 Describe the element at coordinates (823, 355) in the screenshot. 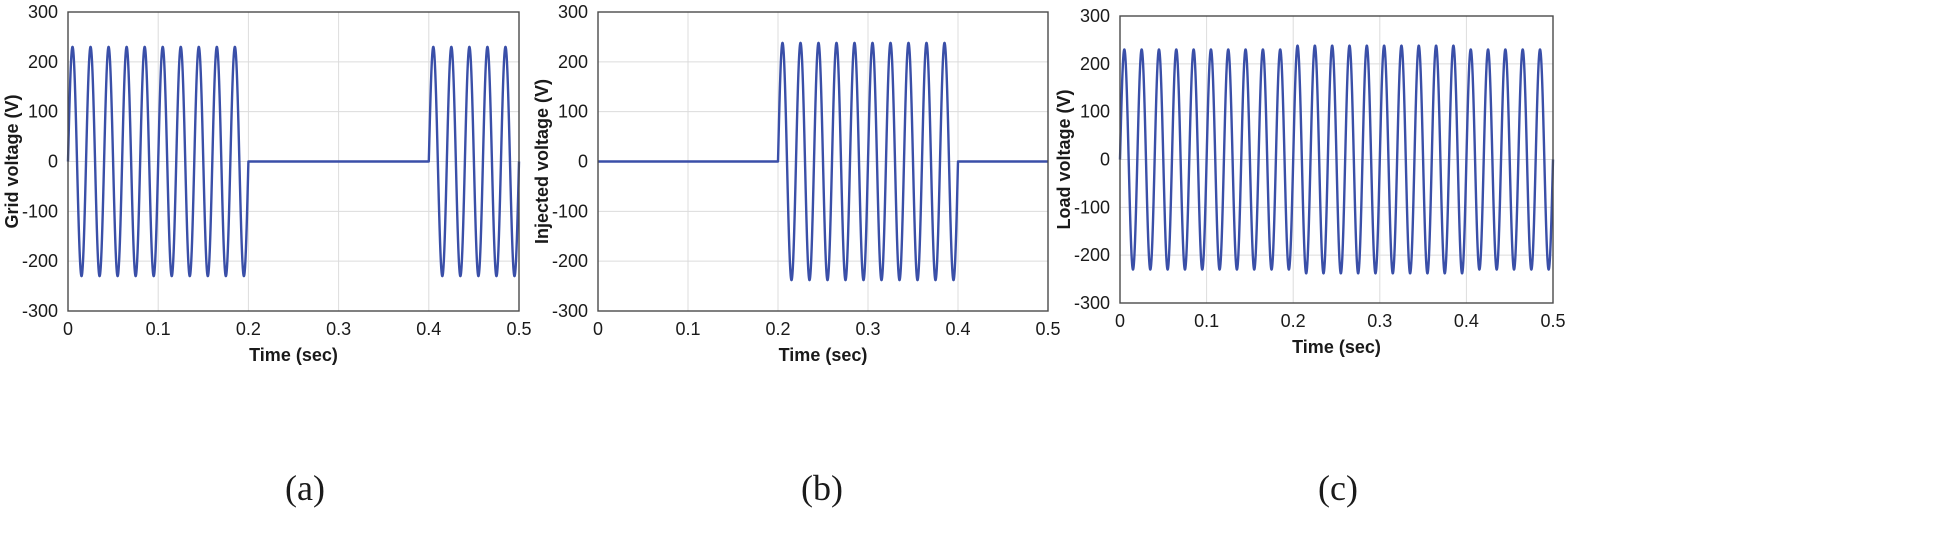

I see `chart-b-x-label: Time (sec)` at that location.